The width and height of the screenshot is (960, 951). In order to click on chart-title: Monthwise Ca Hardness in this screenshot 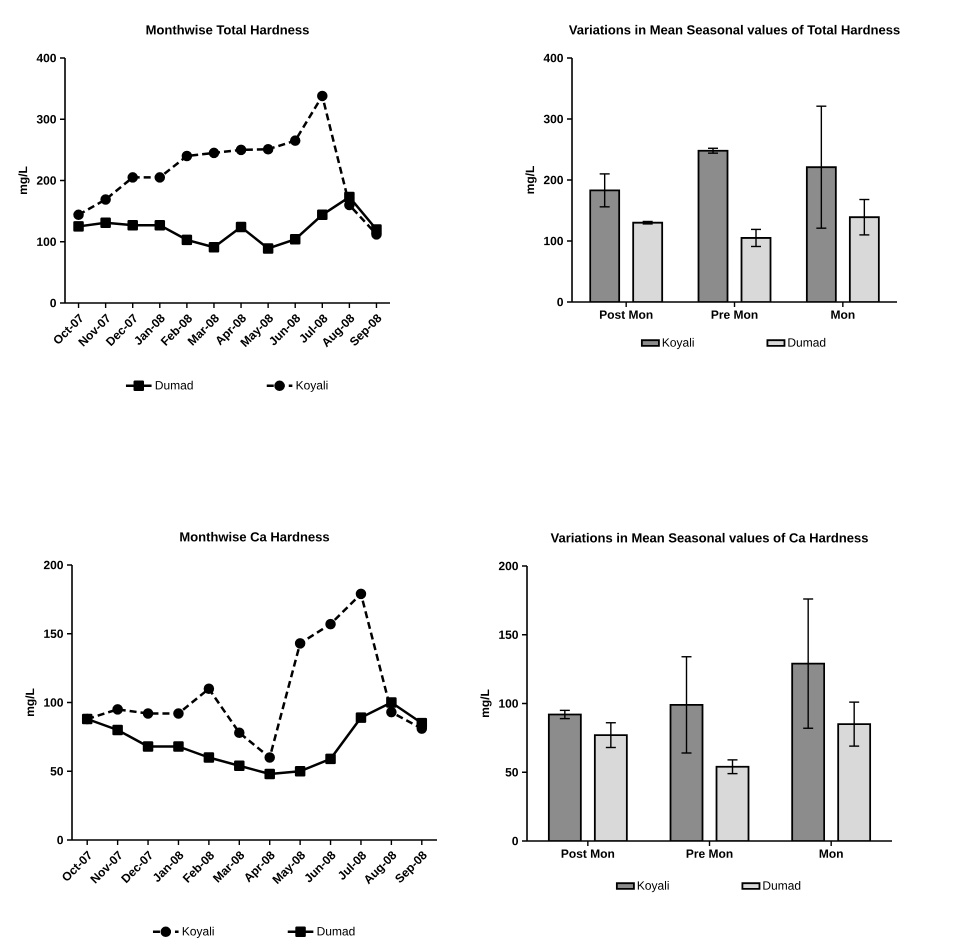, I will do `click(255, 537)`.